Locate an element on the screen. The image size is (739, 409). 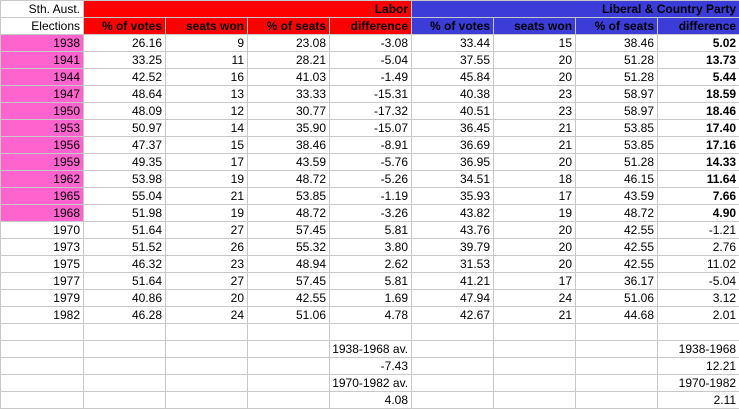
labor-pct-seats-cell: 51.06 is located at coordinates (288, 315).